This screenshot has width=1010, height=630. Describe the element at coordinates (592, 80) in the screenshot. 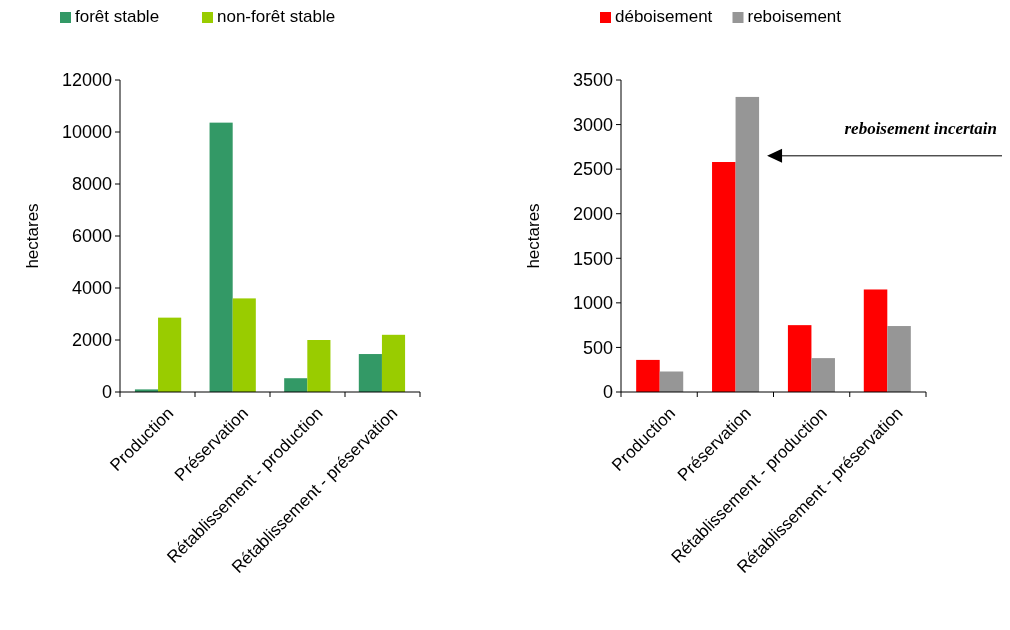

I see `y-tick-label: 3500` at that location.